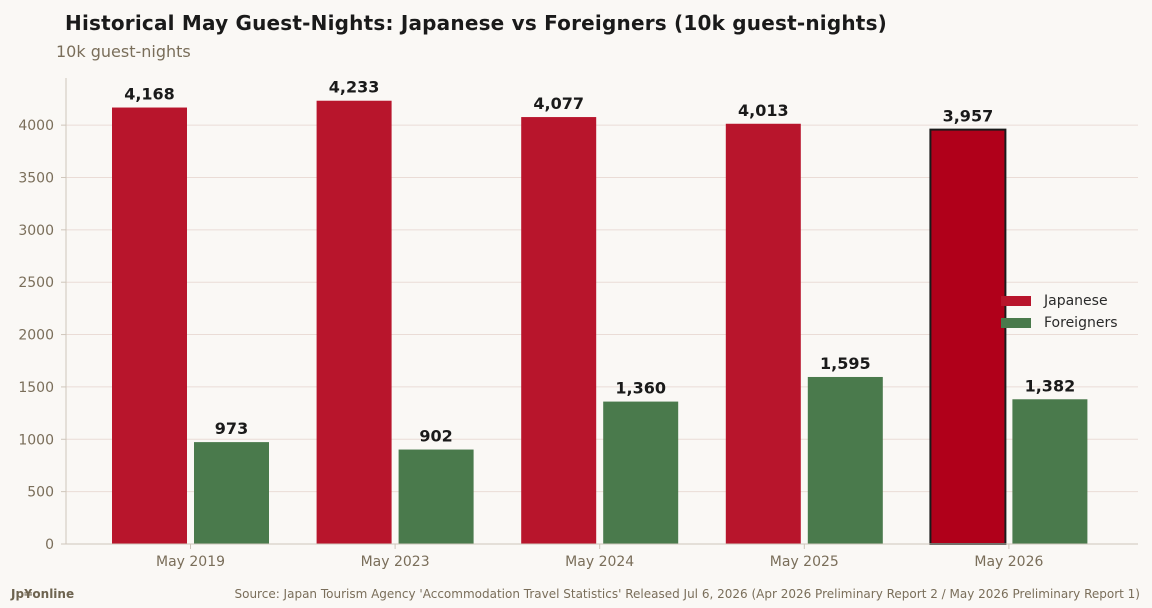 The image size is (1152, 608). I want to click on y-tick-label: 500, so click(40, 493).